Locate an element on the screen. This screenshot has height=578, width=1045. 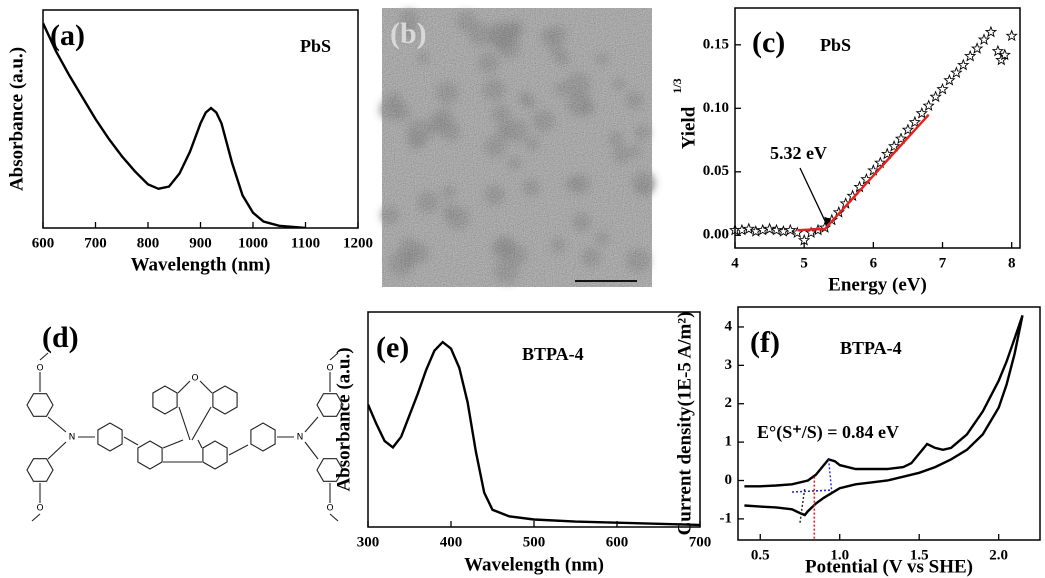
panel-label: (c) is located at coordinates (768, 42).